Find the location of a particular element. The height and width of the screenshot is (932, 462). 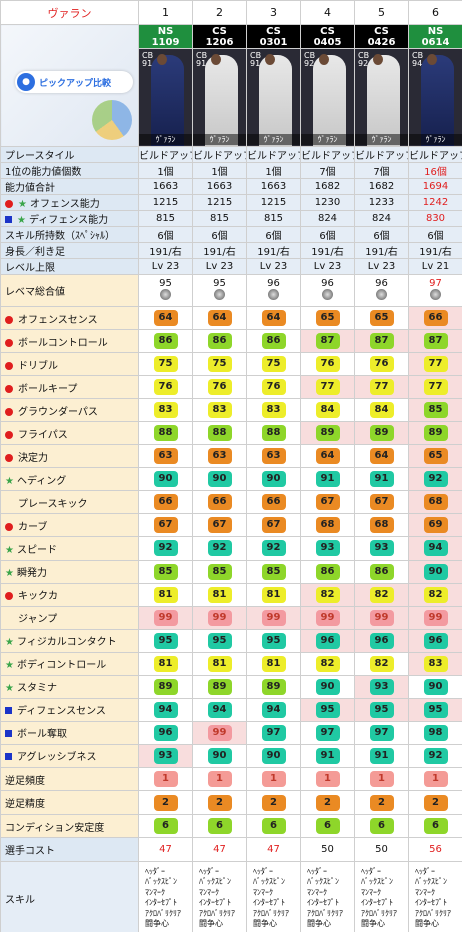

stat-value-cell: 82 is located at coordinates (381, 663).